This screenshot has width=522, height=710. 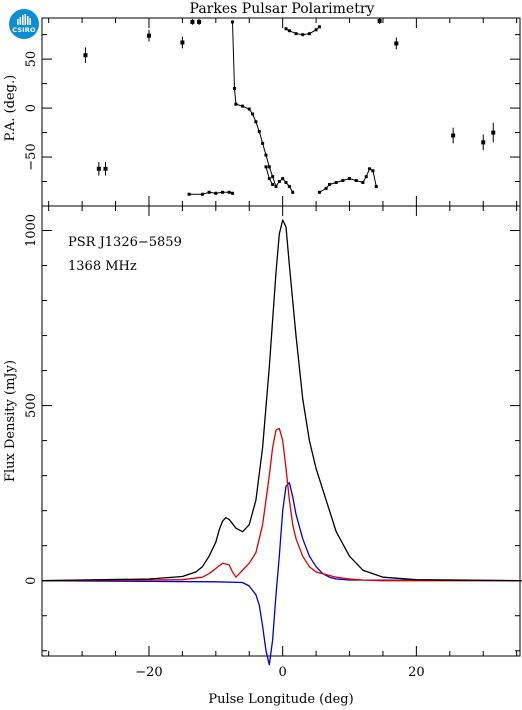 What do you see at coordinates (125, 242) in the screenshot?
I see `source-name-label: PSR J1326−5859` at bounding box center [125, 242].